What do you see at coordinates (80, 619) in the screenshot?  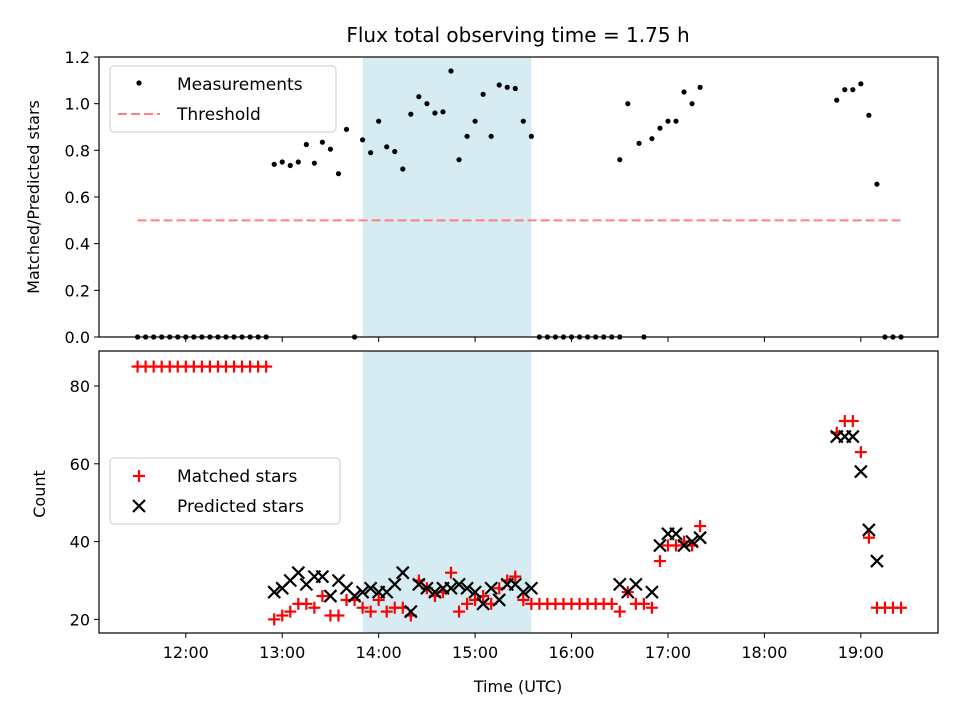 I see `bottom-y-tick-label: 20` at bounding box center [80, 619].